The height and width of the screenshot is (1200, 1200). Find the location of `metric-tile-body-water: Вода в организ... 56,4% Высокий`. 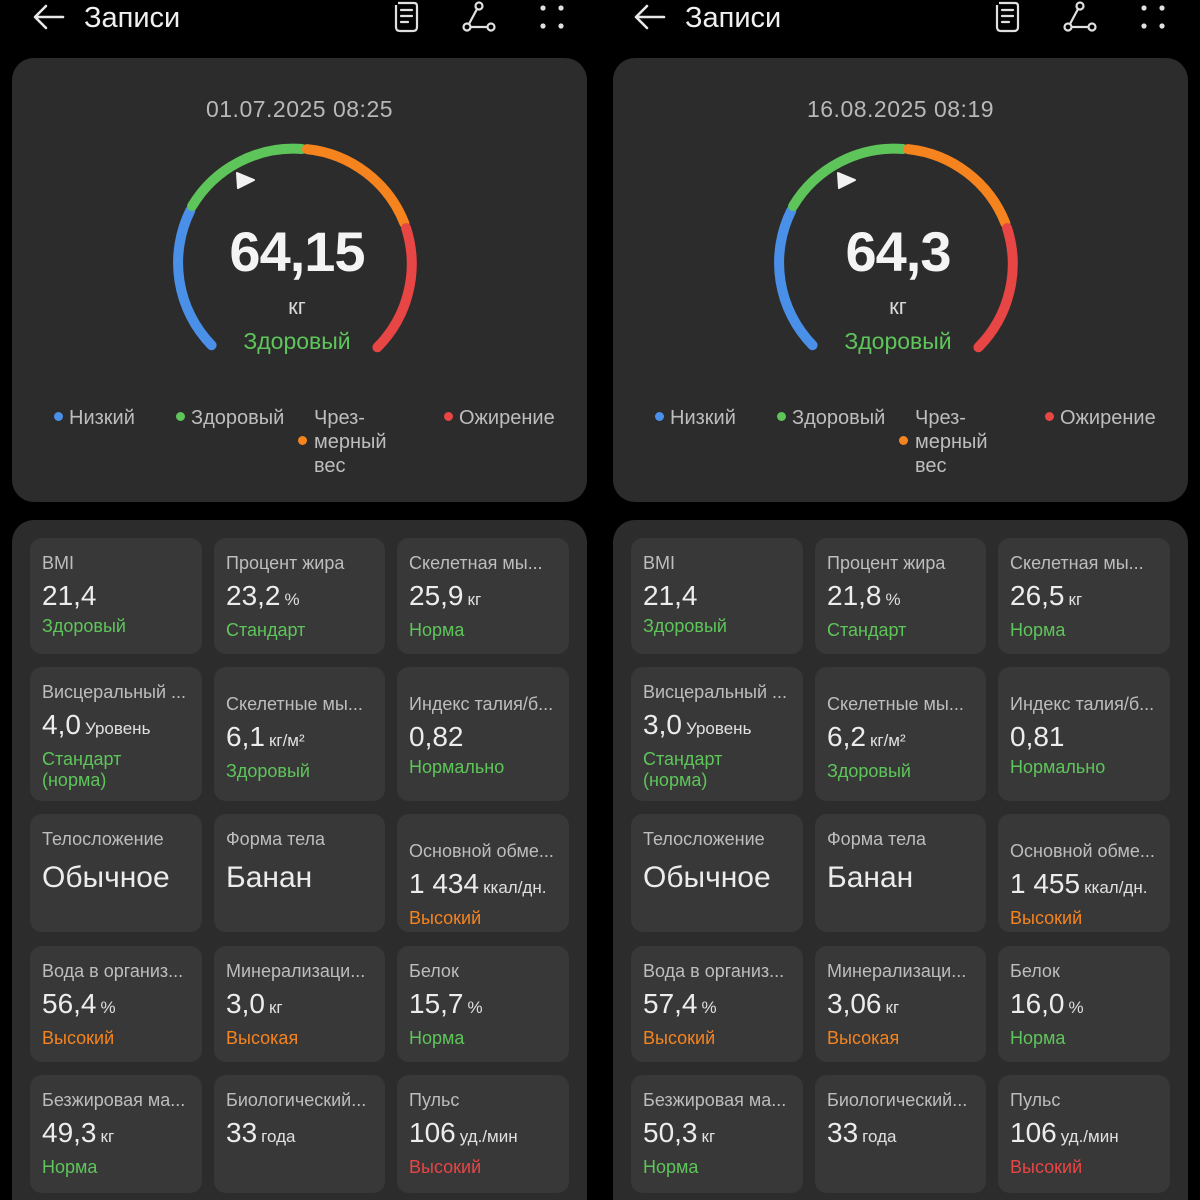

metric-tile-body-water: Вода в организ... 56,4% Высокий is located at coordinates (116, 1004).